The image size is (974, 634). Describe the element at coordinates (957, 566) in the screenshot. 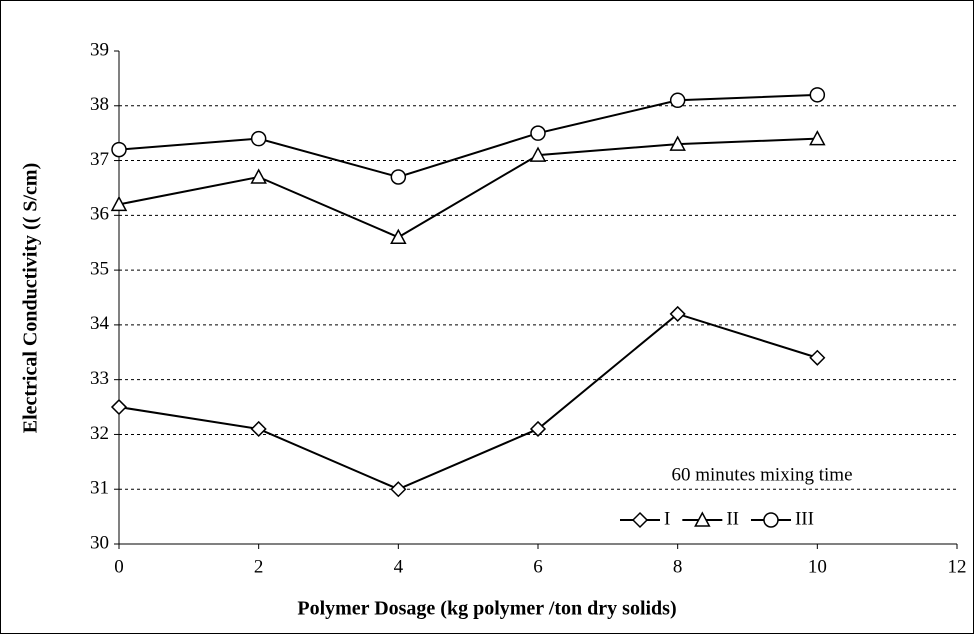

I see `x-tick-label: 12` at that location.